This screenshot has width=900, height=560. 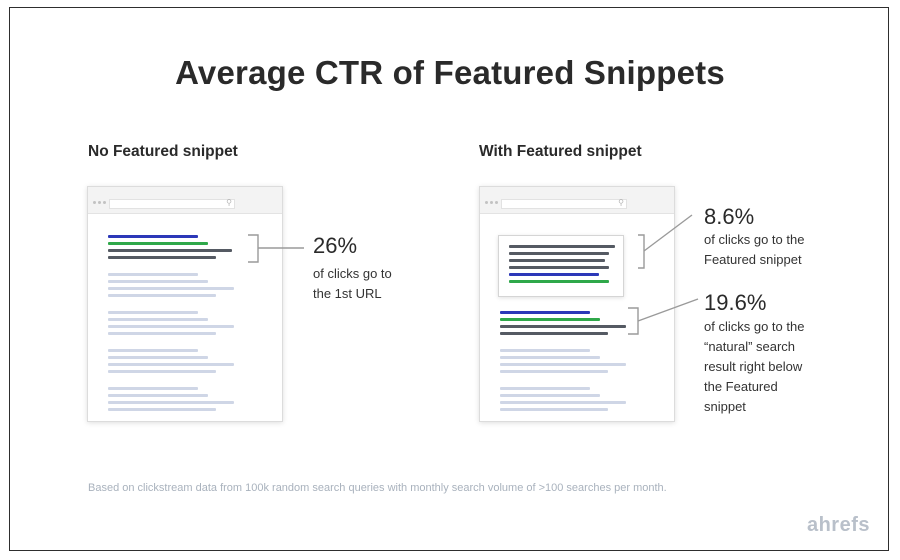 I want to click on stat-value-1st-url: 26%, so click(x=335, y=245).